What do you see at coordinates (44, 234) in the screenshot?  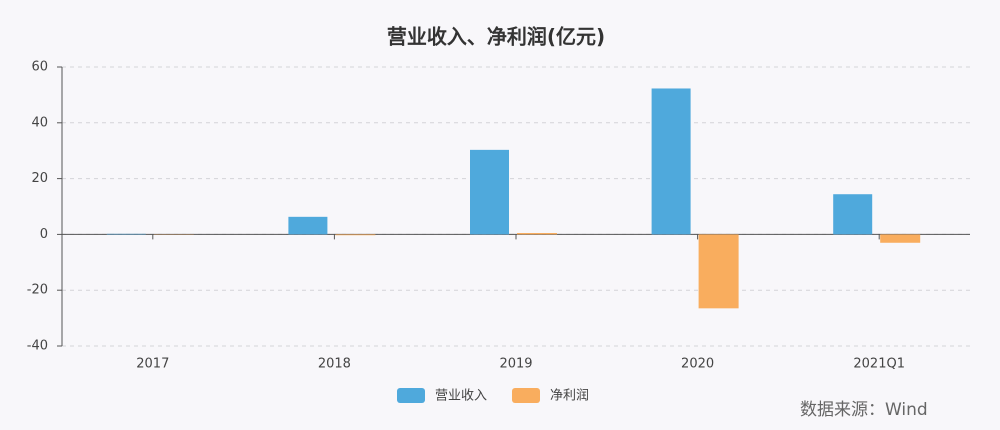 I see `y-tick-label: 0` at bounding box center [44, 234].